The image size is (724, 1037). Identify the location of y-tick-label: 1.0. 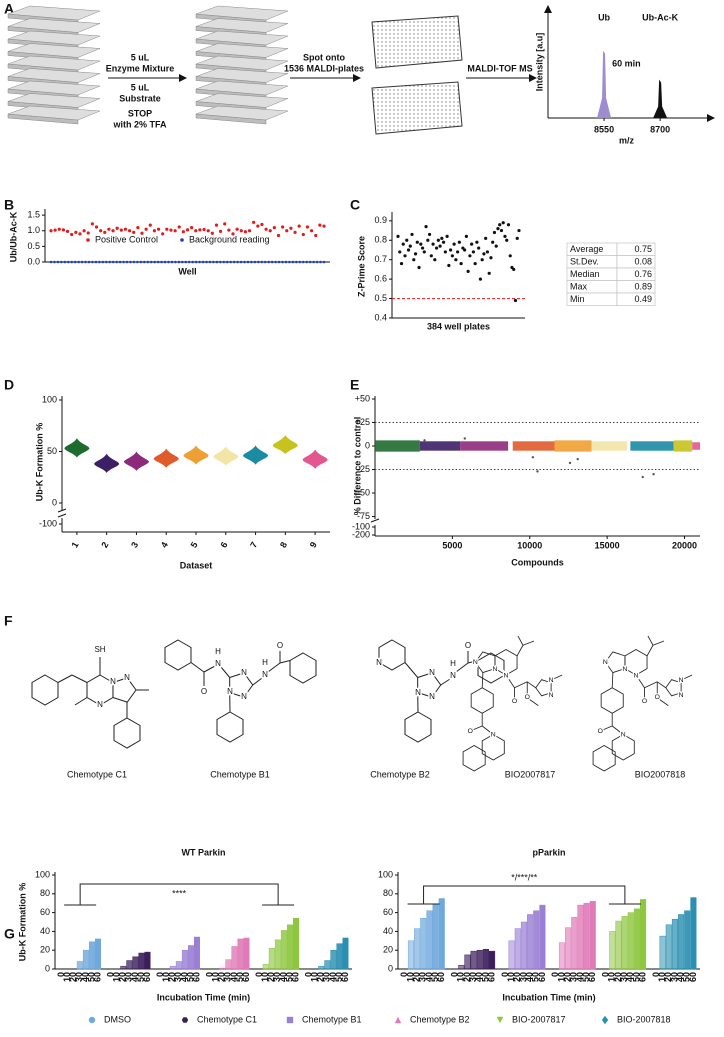
(33, 230).